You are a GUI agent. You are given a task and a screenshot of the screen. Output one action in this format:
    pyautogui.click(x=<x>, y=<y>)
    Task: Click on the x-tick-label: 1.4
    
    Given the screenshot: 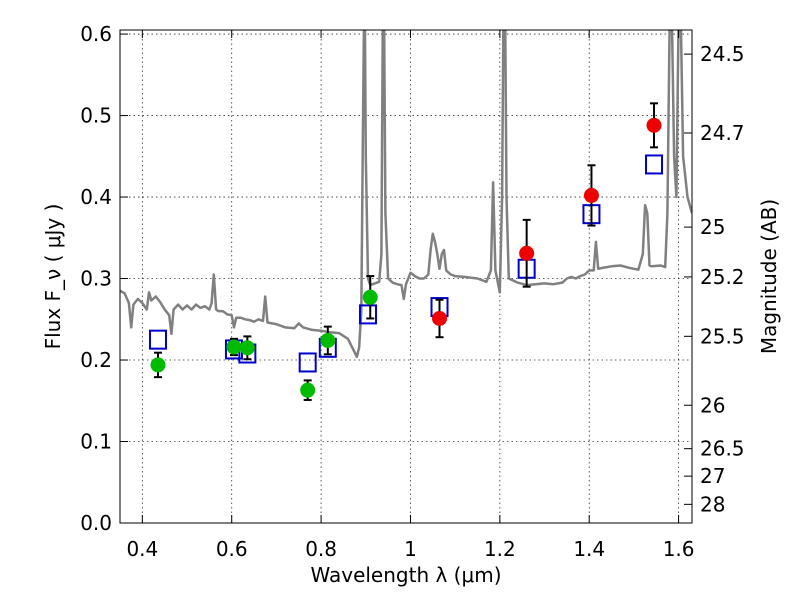 What is the action you would take?
    pyautogui.click(x=589, y=549)
    